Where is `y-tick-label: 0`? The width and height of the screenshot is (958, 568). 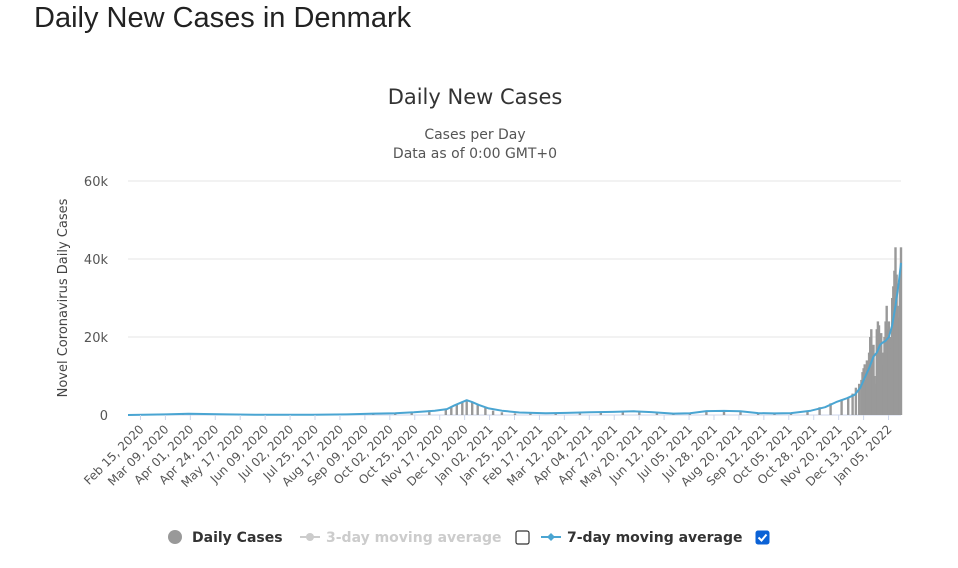
y-tick-label: 0 is located at coordinates (104, 416).